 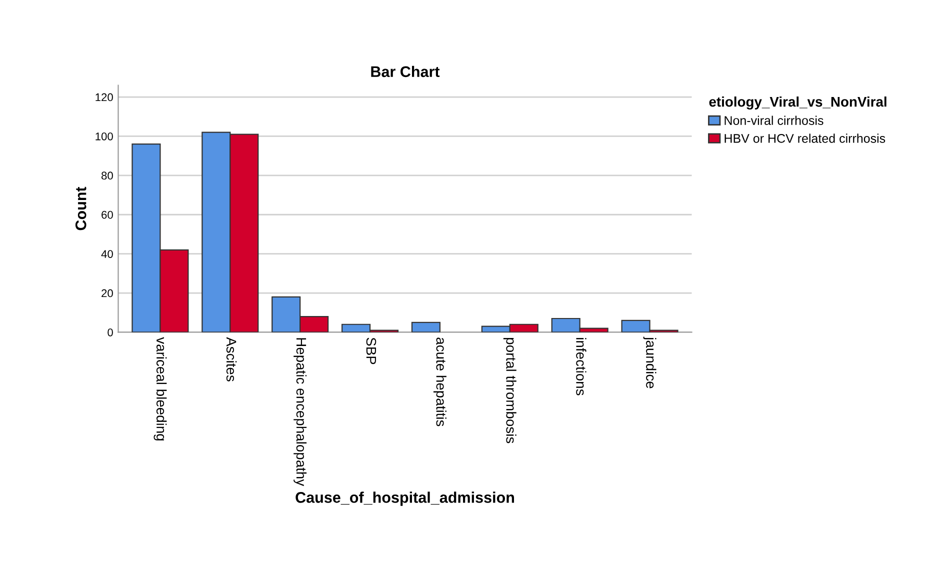 What do you see at coordinates (774, 120) in the screenshot?
I see `legend-label: Non-viral cirrhosis` at bounding box center [774, 120].